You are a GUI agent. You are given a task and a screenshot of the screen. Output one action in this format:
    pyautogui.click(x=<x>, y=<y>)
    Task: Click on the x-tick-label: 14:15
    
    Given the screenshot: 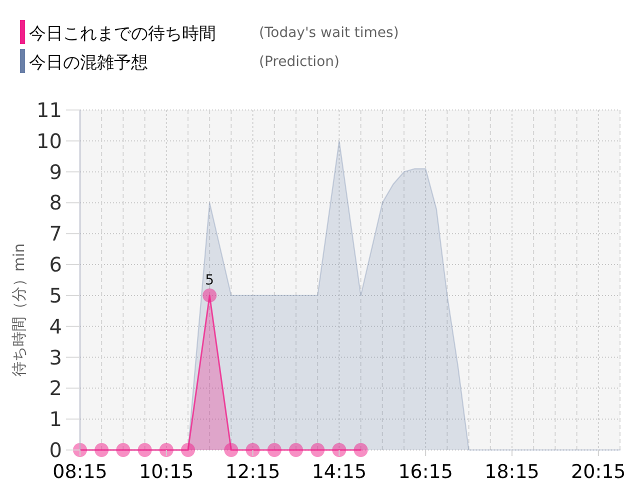 What is the action you would take?
    pyautogui.click(x=339, y=472)
    